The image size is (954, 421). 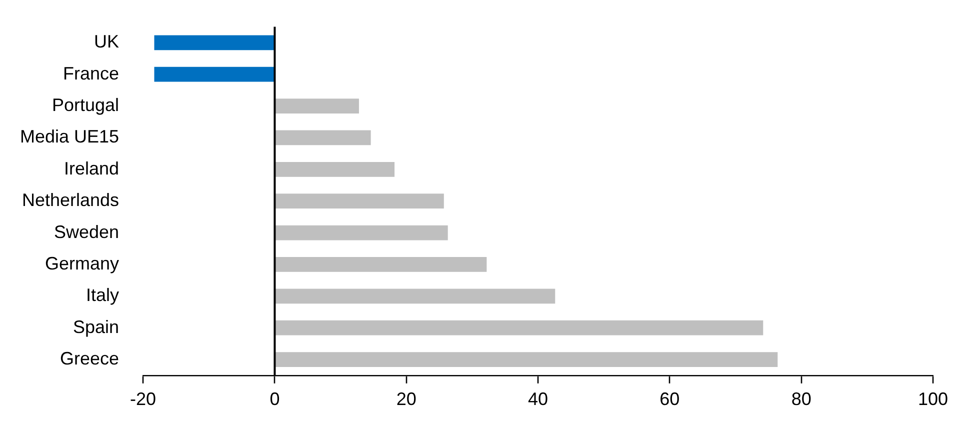 What do you see at coordinates (91, 73) in the screenshot?
I see `y-tick-label: France` at bounding box center [91, 73].